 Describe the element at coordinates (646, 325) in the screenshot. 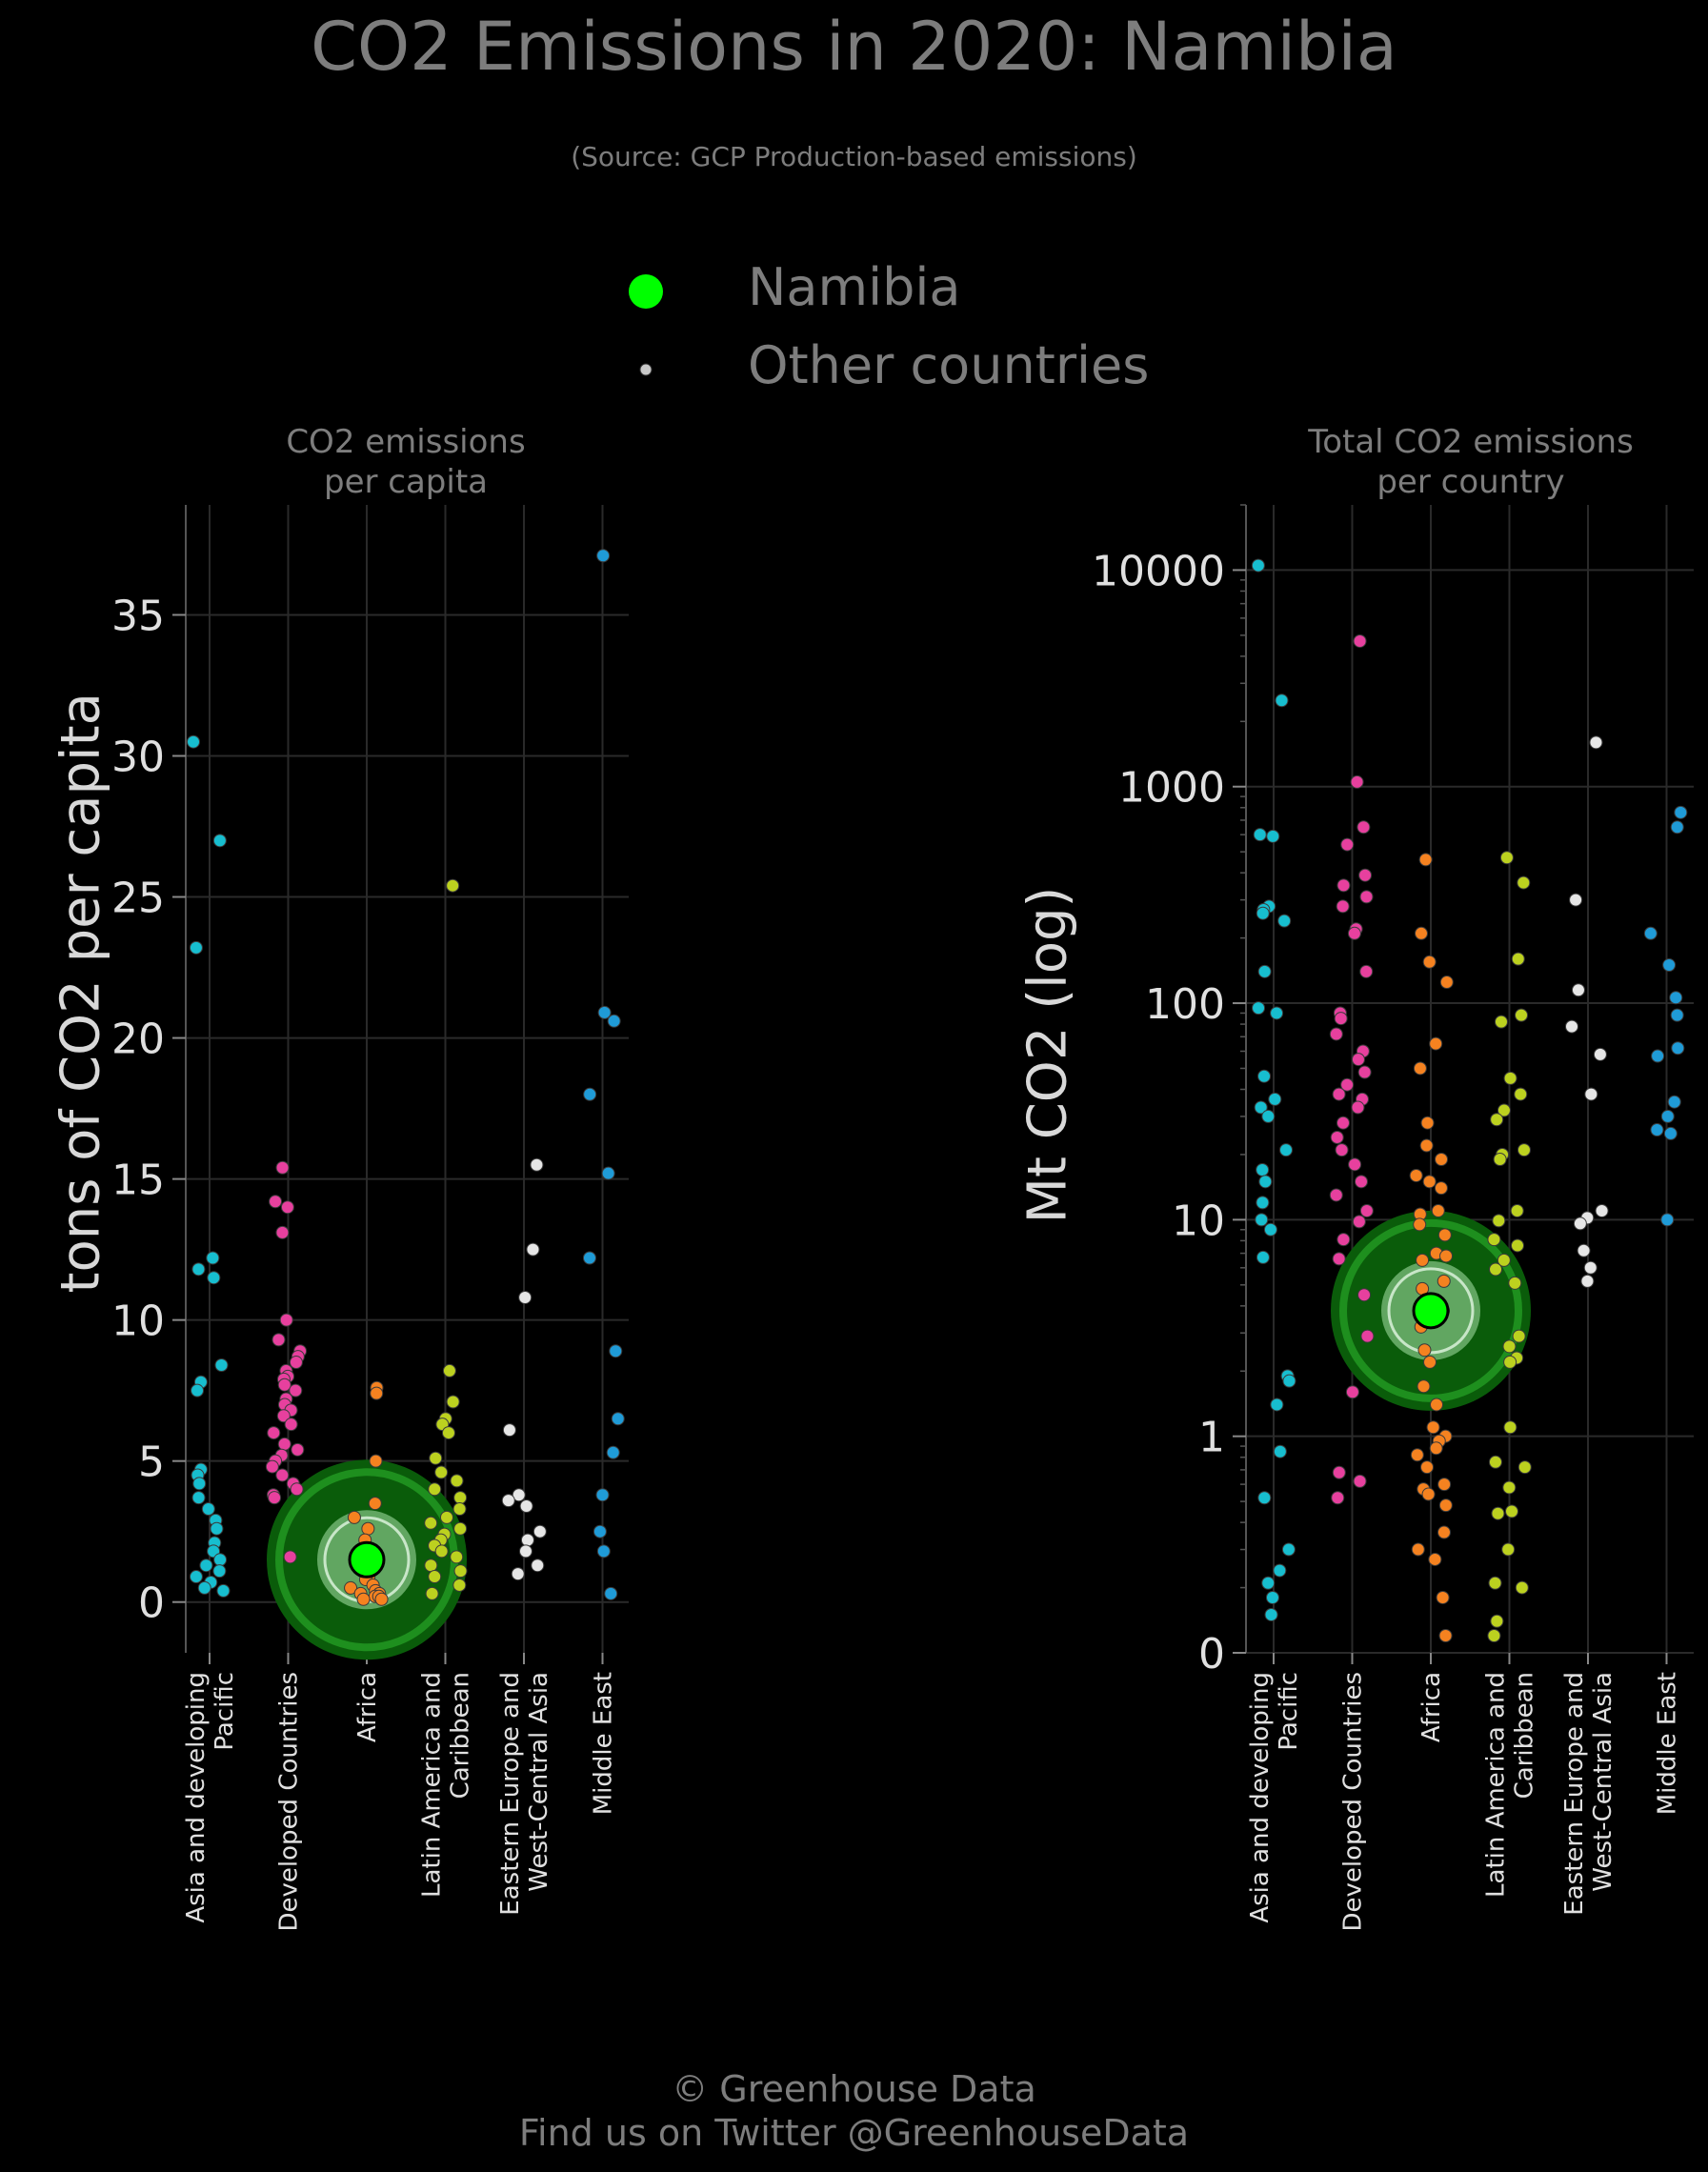

I see `legend-markers` at that location.